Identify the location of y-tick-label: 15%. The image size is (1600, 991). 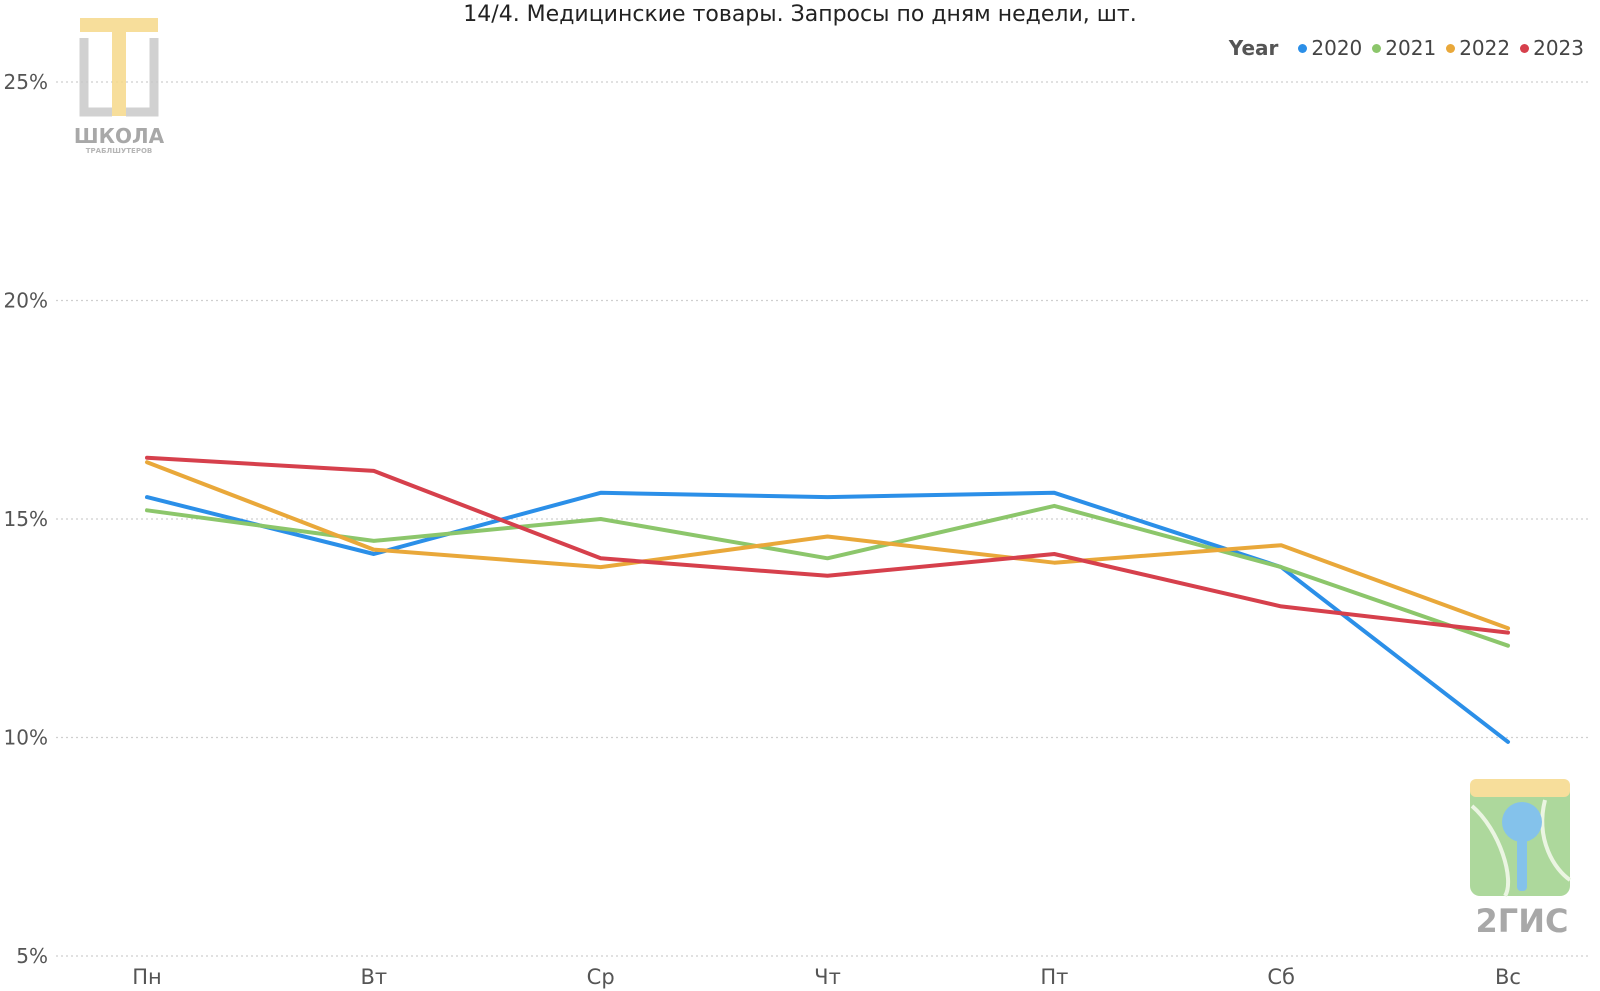
(26, 519).